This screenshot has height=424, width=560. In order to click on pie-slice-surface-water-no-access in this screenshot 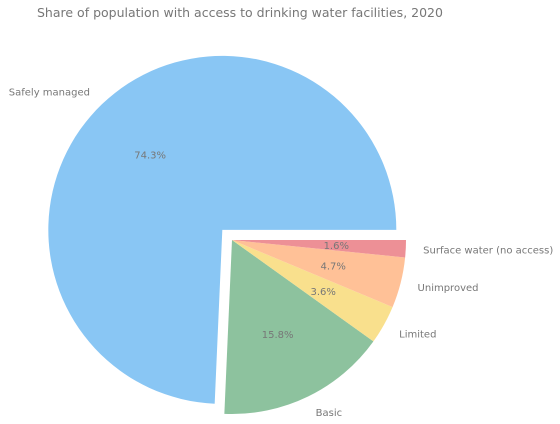, I will do `click(319, 249)`.